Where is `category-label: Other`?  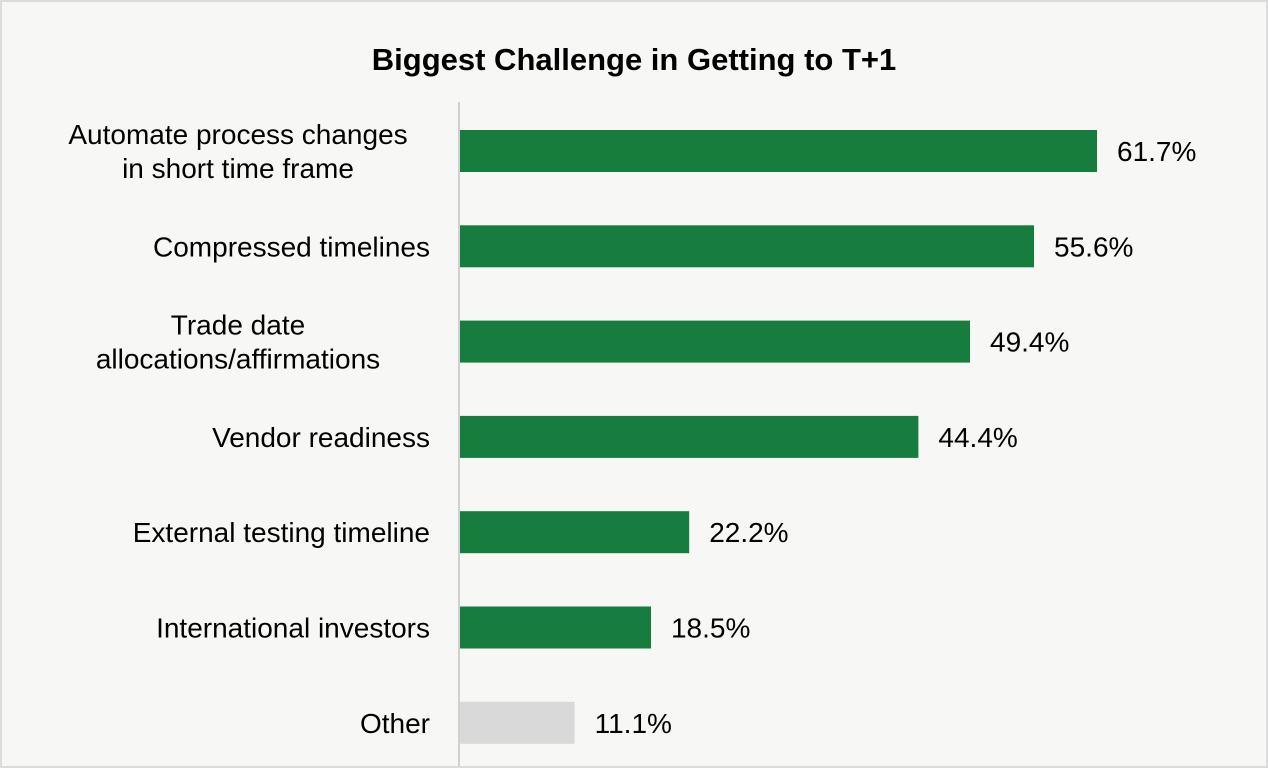
category-label: Other is located at coordinates (395, 723).